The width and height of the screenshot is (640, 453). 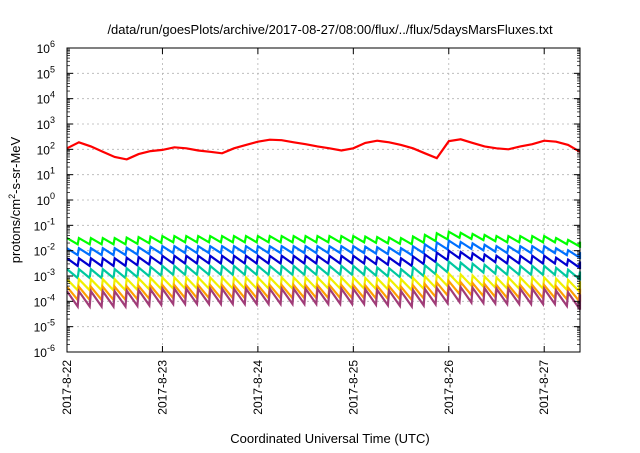 I want to click on y-tick-label-exponent: -5, so click(x=51, y=323).